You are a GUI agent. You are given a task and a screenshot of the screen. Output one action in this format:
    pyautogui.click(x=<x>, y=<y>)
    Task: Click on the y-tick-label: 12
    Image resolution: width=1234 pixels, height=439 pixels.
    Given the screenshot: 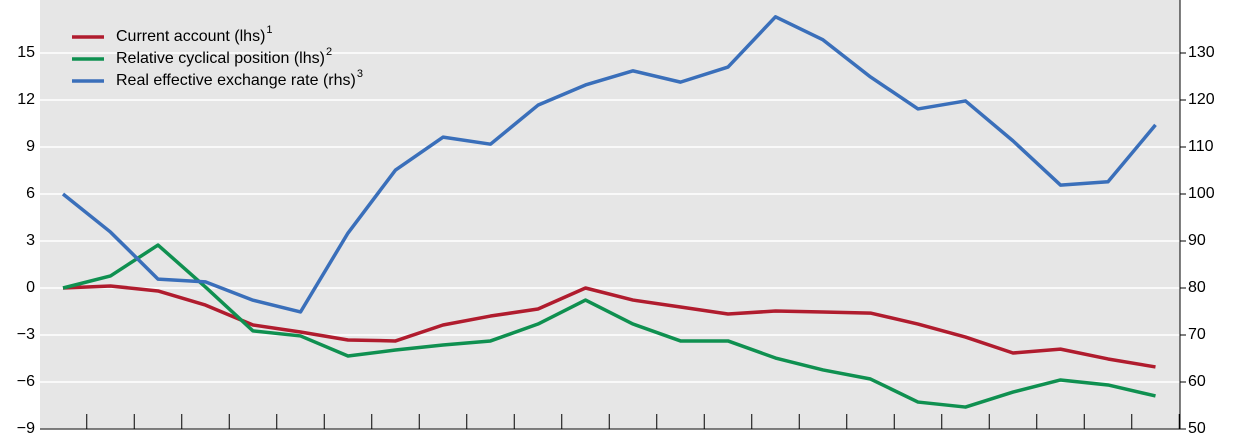 What is the action you would take?
    pyautogui.click(x=26, y=99)
    